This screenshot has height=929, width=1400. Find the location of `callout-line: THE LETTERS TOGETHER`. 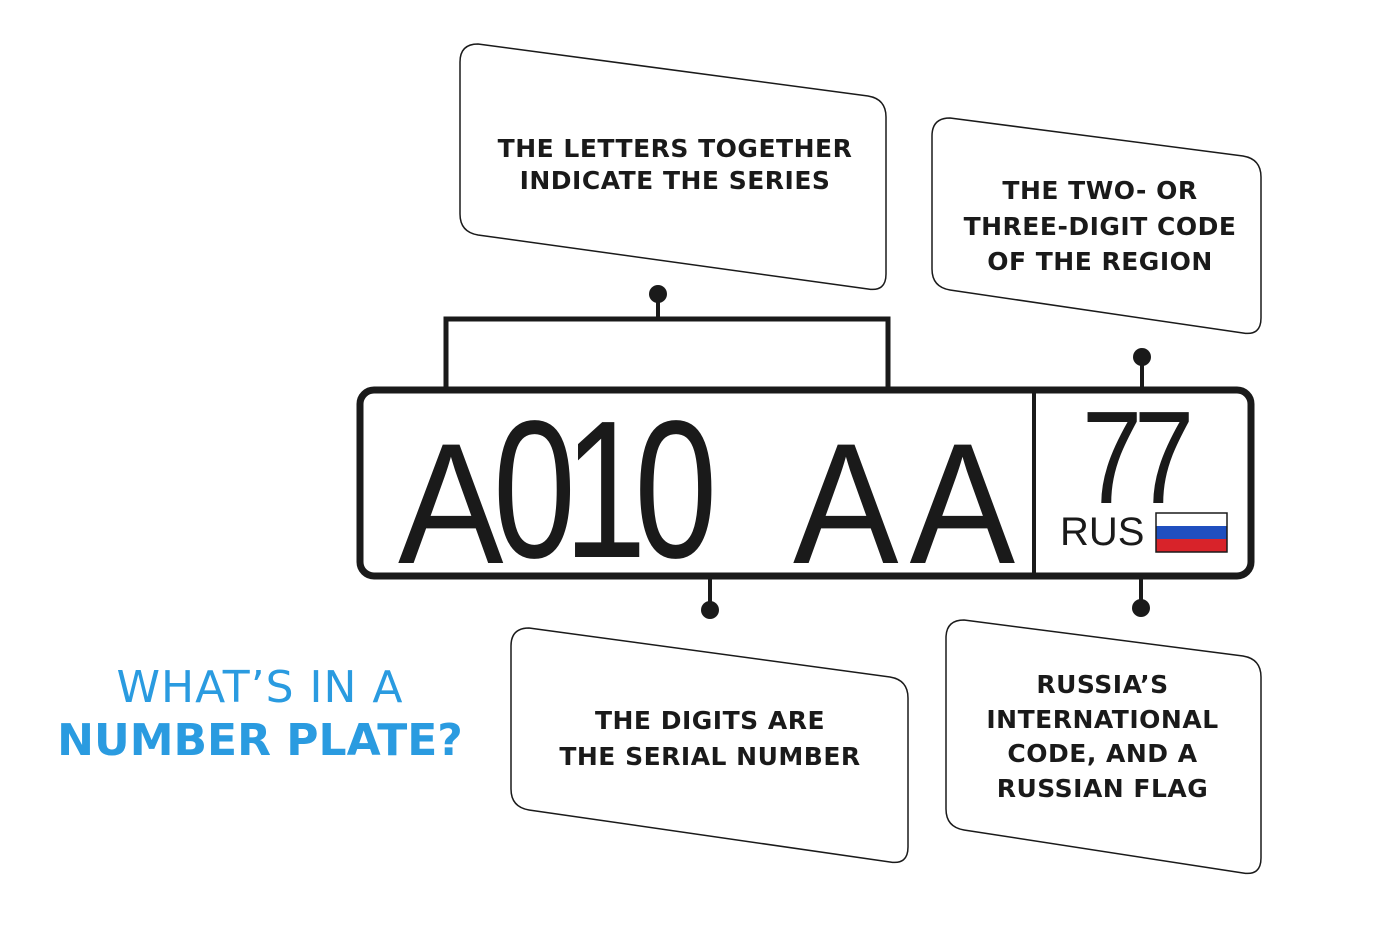

callout-line: THE LETTERS TOGETHER is located at coordinates (675, 148).